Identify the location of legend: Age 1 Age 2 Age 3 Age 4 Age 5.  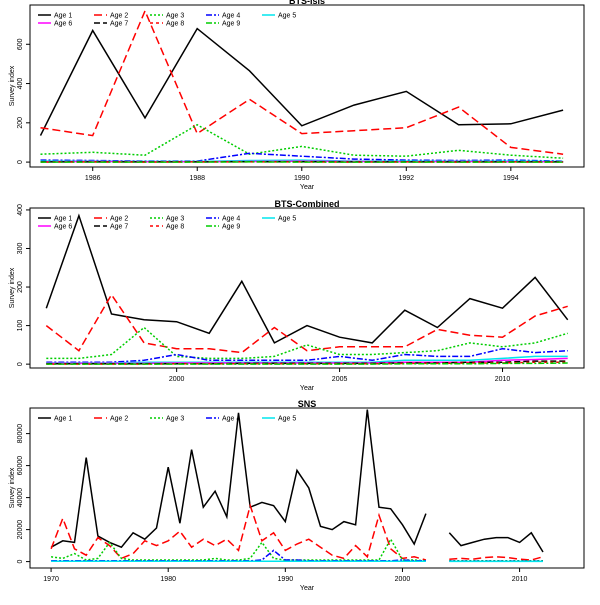
(167, 419).